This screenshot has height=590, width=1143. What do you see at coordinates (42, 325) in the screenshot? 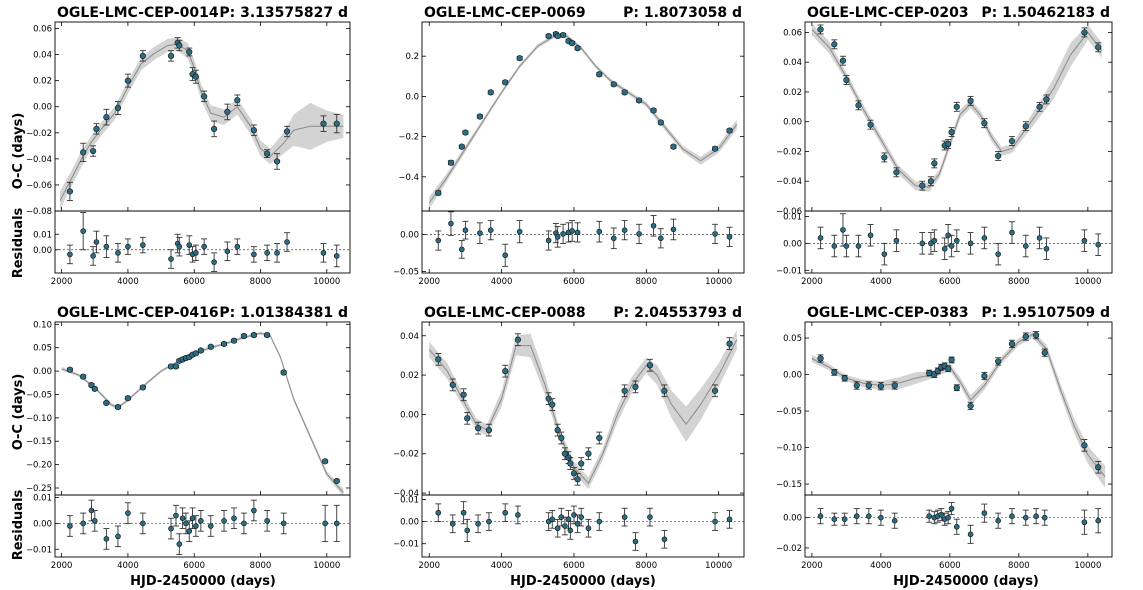
I see `panel-4-ytick-label: 0.10` at bounding box center [42, 325].